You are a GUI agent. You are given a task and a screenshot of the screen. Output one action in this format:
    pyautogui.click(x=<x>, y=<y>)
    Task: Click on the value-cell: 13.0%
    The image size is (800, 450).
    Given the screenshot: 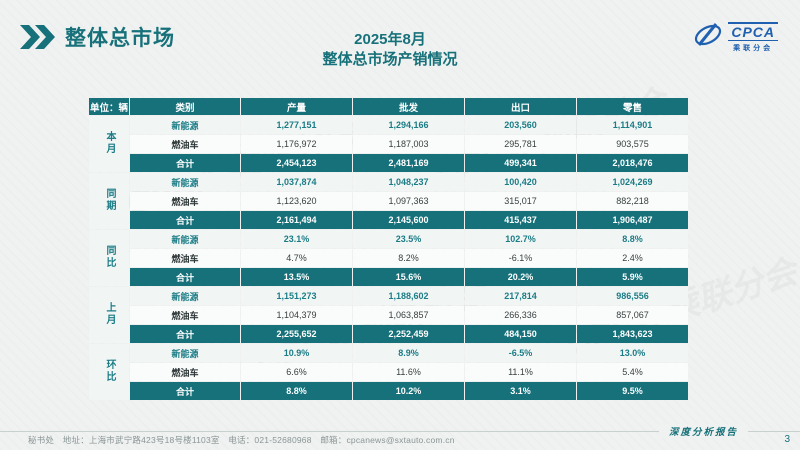 What is the action you would take?
    pyautogui.click(x=632, y=353)
    